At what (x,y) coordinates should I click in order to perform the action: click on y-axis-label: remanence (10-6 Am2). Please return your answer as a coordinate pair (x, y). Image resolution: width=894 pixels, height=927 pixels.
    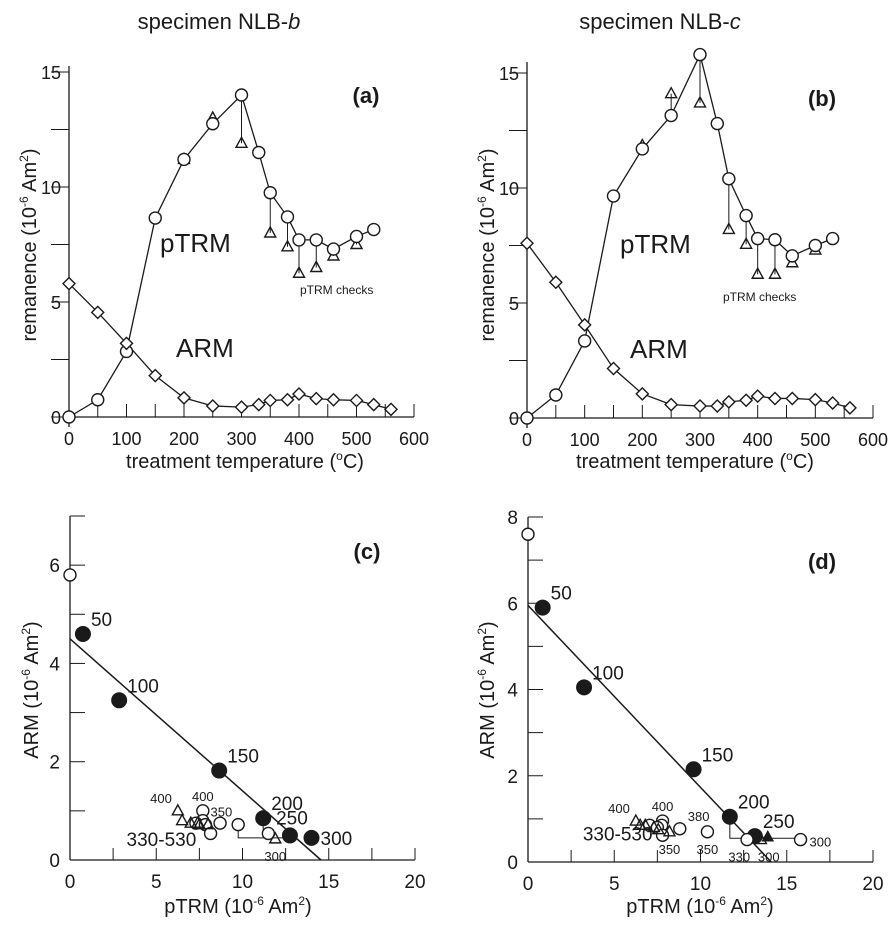
    Looking at the image, I should click on (487, 244).